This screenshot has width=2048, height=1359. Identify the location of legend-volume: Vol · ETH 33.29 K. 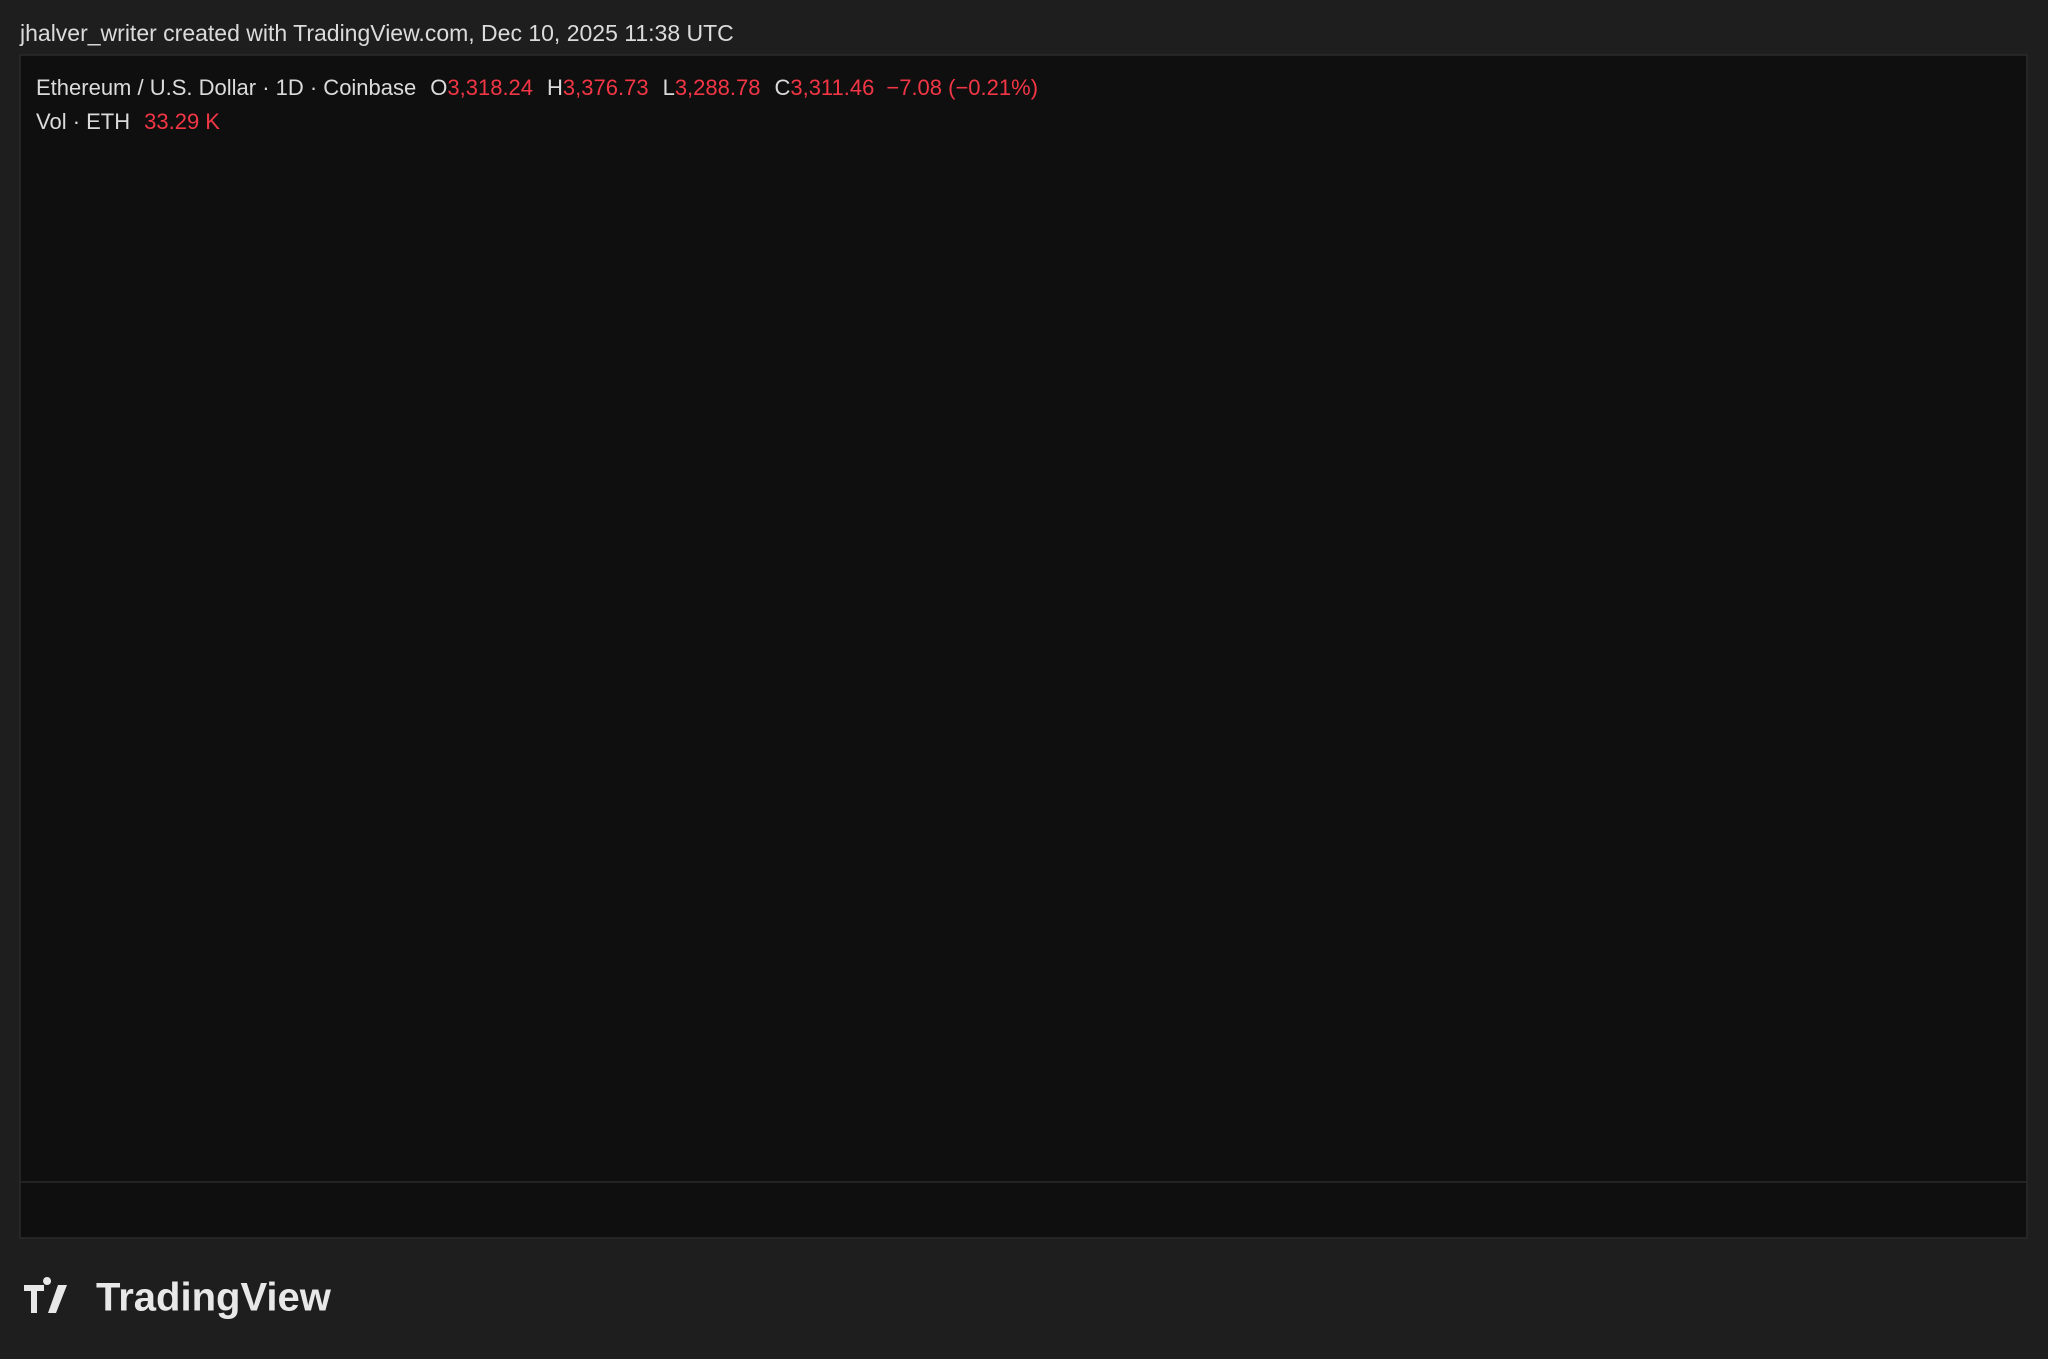
(128, 121).